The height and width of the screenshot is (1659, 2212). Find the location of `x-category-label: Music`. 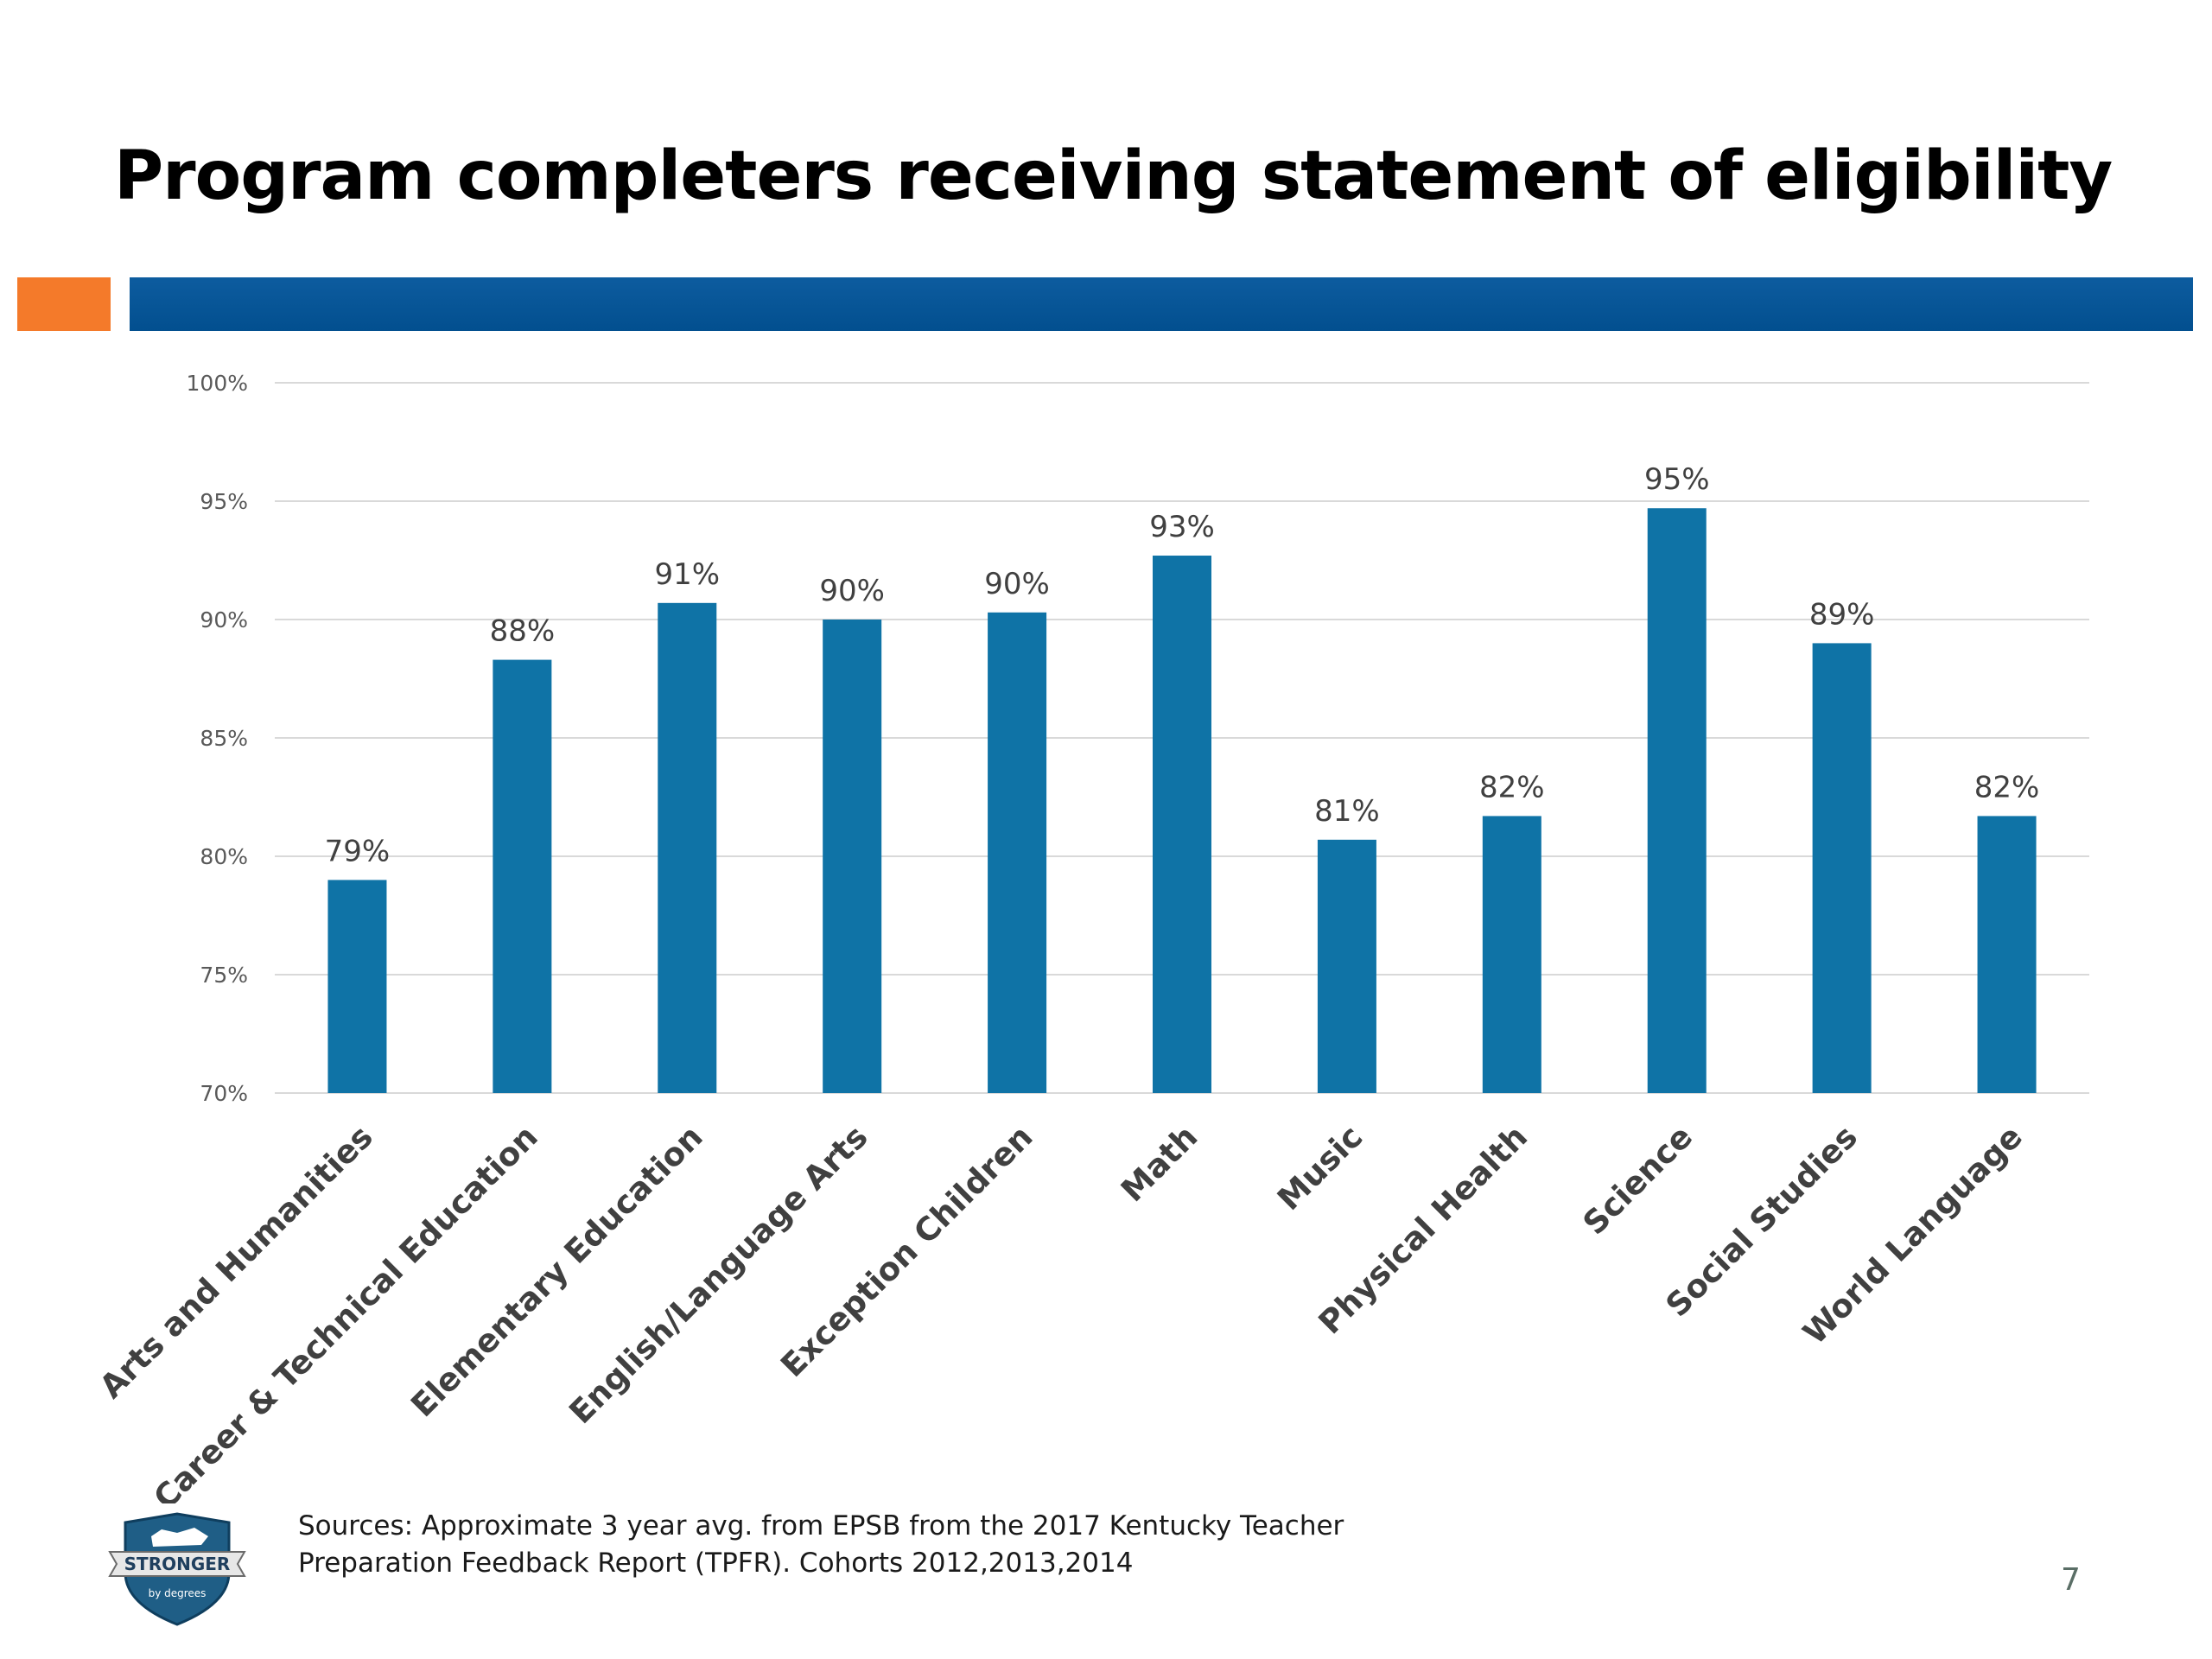

x-category-label: Music is located at coordinates (1320, 1167).